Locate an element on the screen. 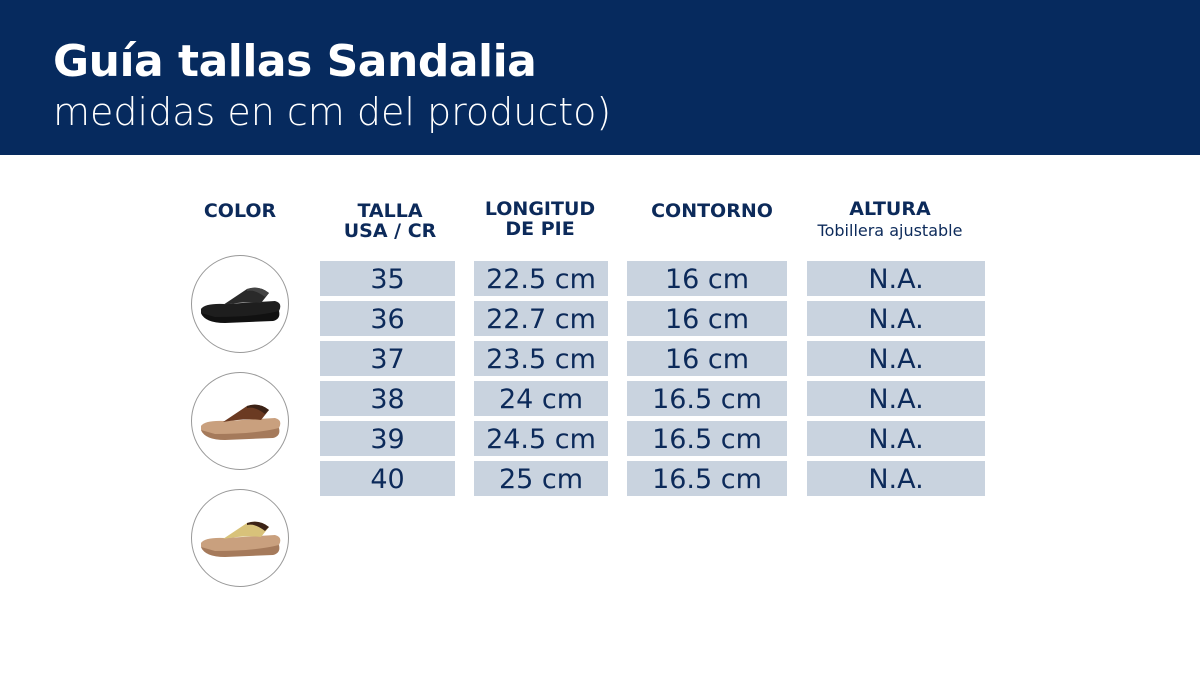 Image resolution: width=1200 pixels, height=697 pixels. altura-sublabel: Tobillera ajustable is located at coordinates (890, 230).